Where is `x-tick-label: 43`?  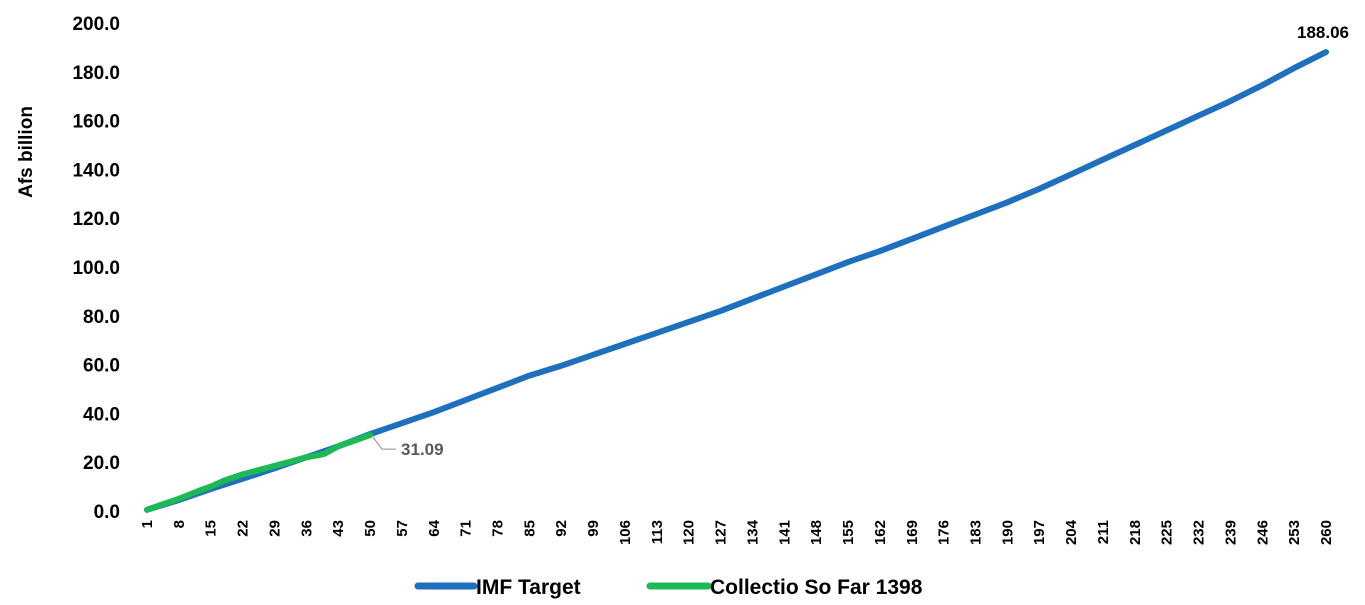
x-tick-label: 43 is located at coordinates (338, 528).